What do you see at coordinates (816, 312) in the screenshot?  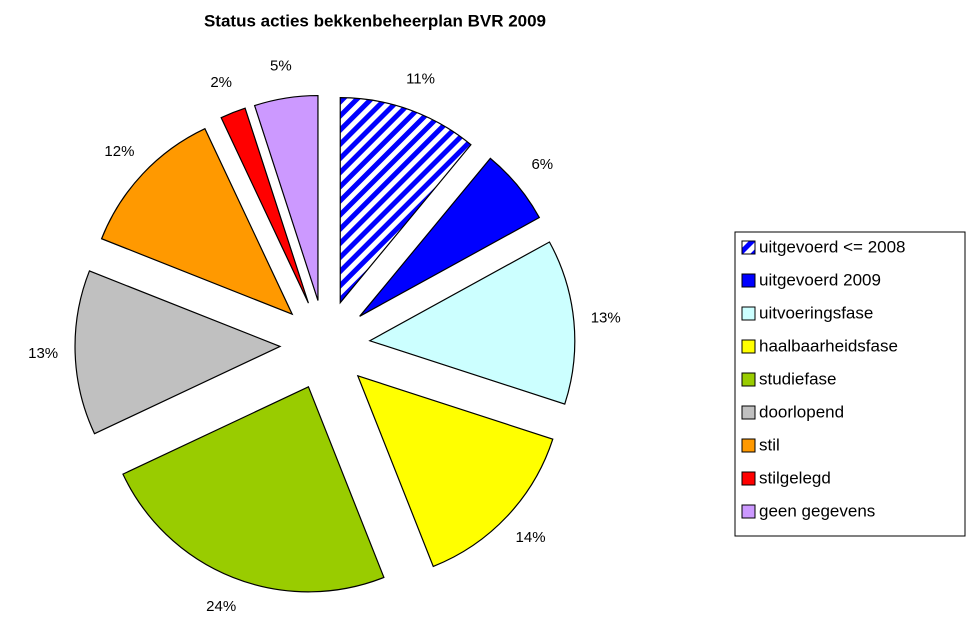 I see `legend-label: uitvoeringsfase` at bounding box center [816, 312].